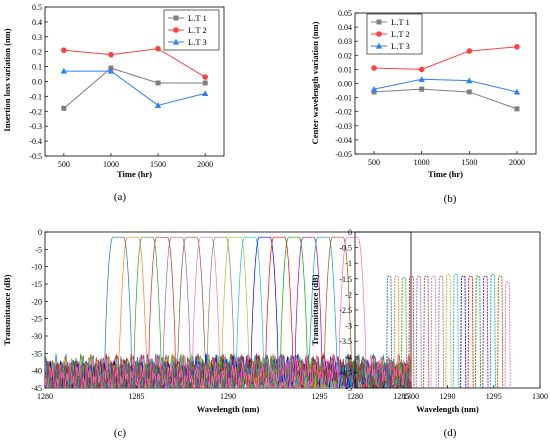  Describe the element at coordinates (343, 154) in the screenshot. I see `y-tick-label: -0.05` at that location.